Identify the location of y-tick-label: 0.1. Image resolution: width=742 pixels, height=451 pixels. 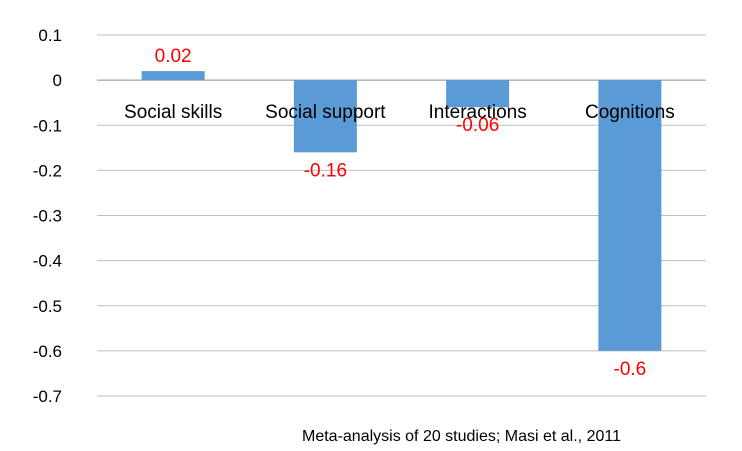
(50, 35).